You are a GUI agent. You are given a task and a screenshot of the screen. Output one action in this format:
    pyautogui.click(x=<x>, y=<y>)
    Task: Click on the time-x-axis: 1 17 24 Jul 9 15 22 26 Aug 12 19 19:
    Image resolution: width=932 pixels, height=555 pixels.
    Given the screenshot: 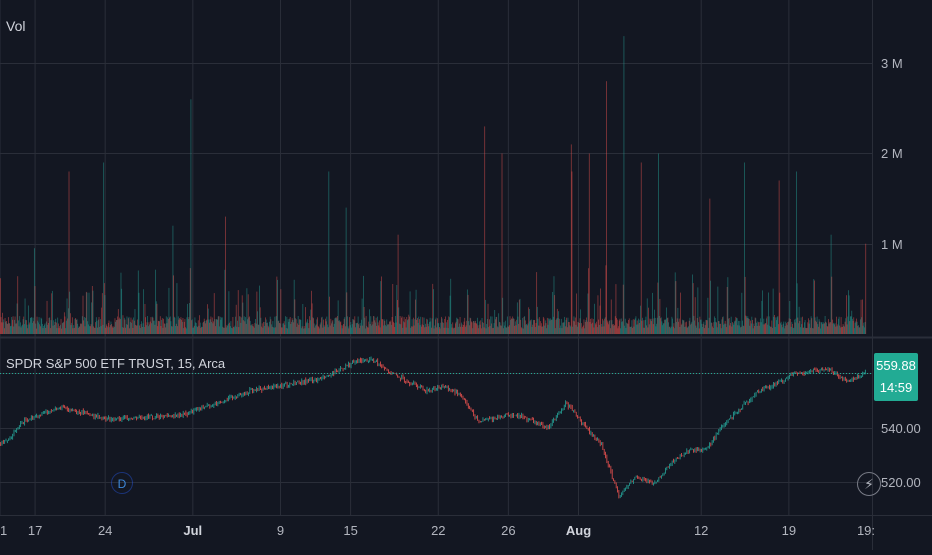 What is the action you would take?
    pyautogui.click(x=437, y=530)
    